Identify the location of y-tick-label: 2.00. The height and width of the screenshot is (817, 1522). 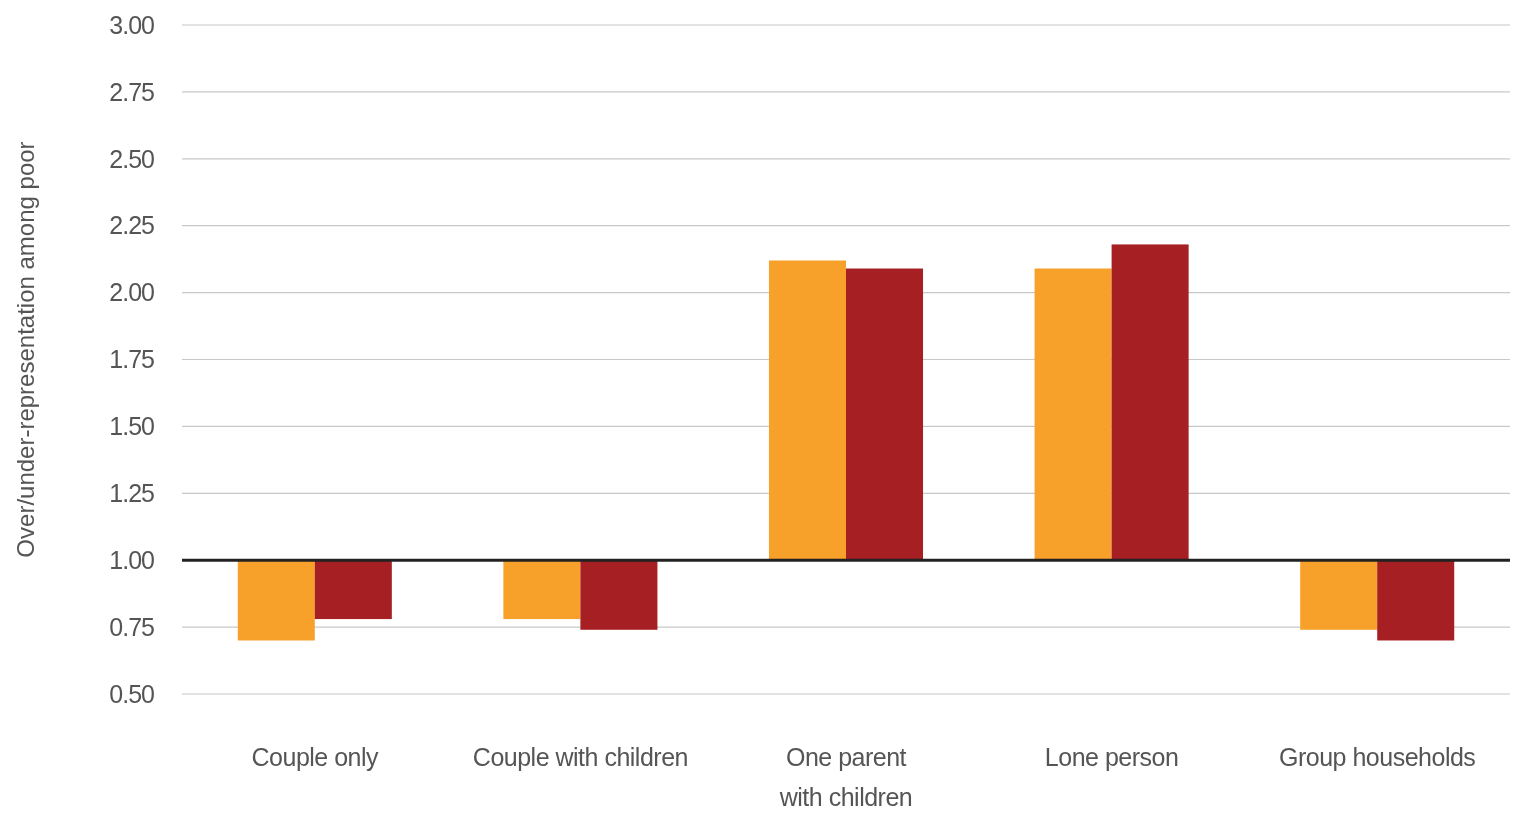
(132, 292).